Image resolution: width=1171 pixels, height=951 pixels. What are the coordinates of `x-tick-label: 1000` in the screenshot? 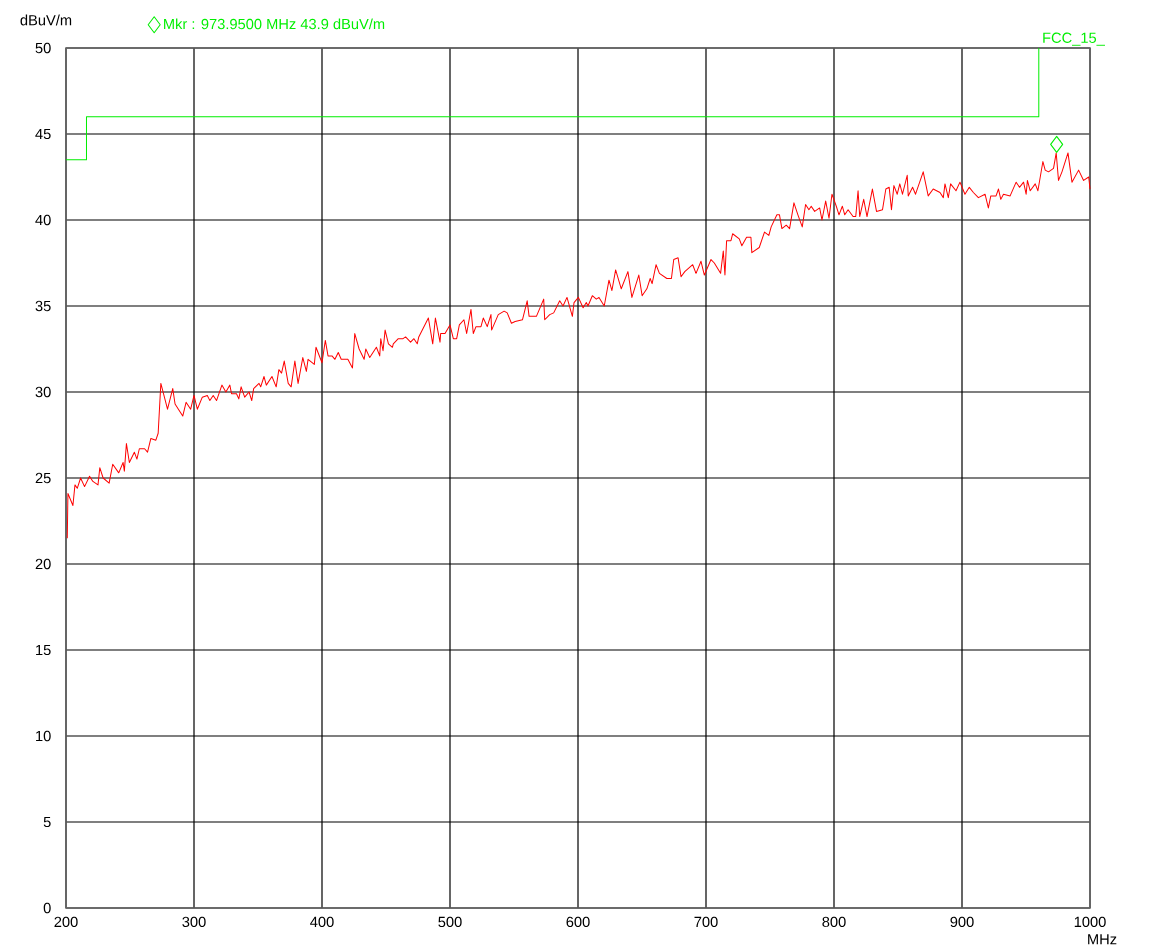 It's located at (1090, 922).